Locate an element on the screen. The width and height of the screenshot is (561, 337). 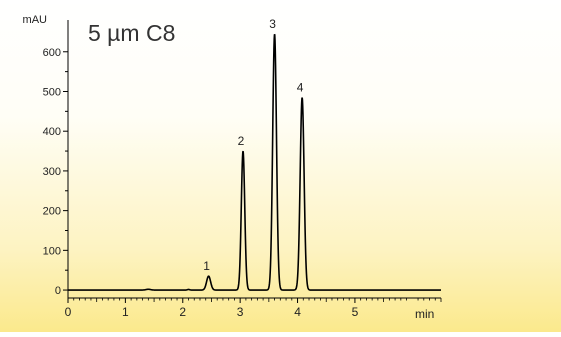
y-axis-label: mAU is located at coordinates (35, 20).